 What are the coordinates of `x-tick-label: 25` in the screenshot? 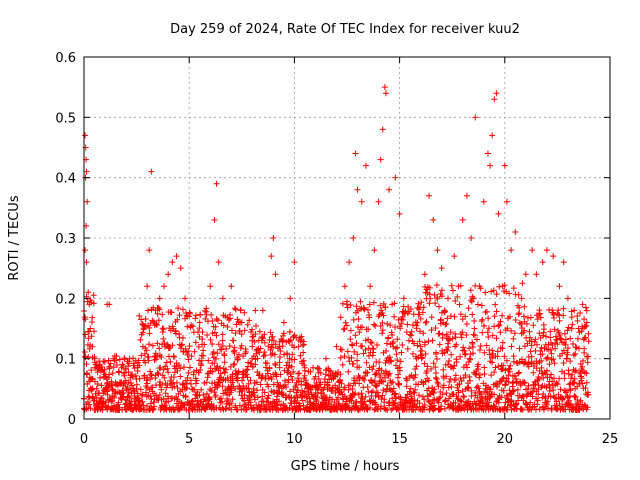 It's located at (610, 439).